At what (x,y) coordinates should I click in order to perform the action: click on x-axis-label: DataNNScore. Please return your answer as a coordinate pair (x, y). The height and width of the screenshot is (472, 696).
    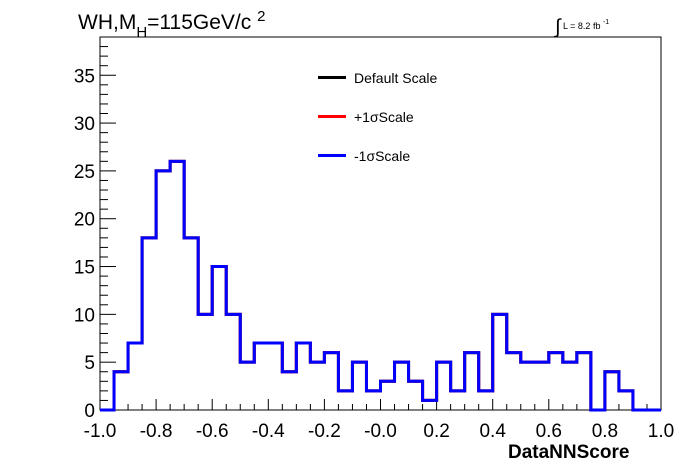
    Looking at the image, I should click on (569, 452).